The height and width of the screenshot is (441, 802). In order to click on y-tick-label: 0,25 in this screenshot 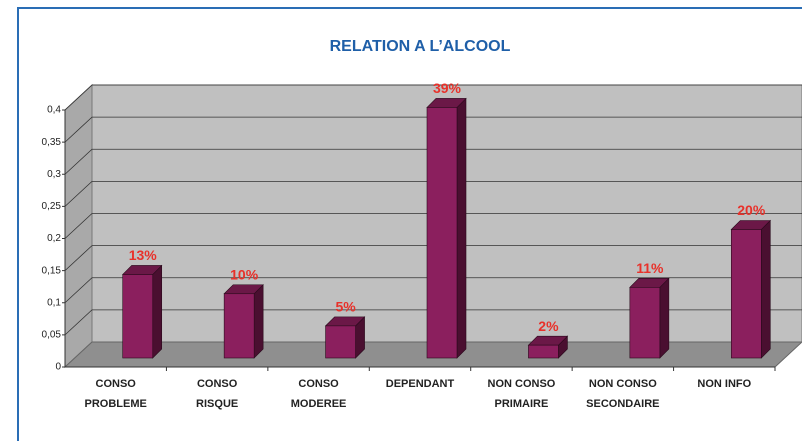, I will do `click(52, 206)`.